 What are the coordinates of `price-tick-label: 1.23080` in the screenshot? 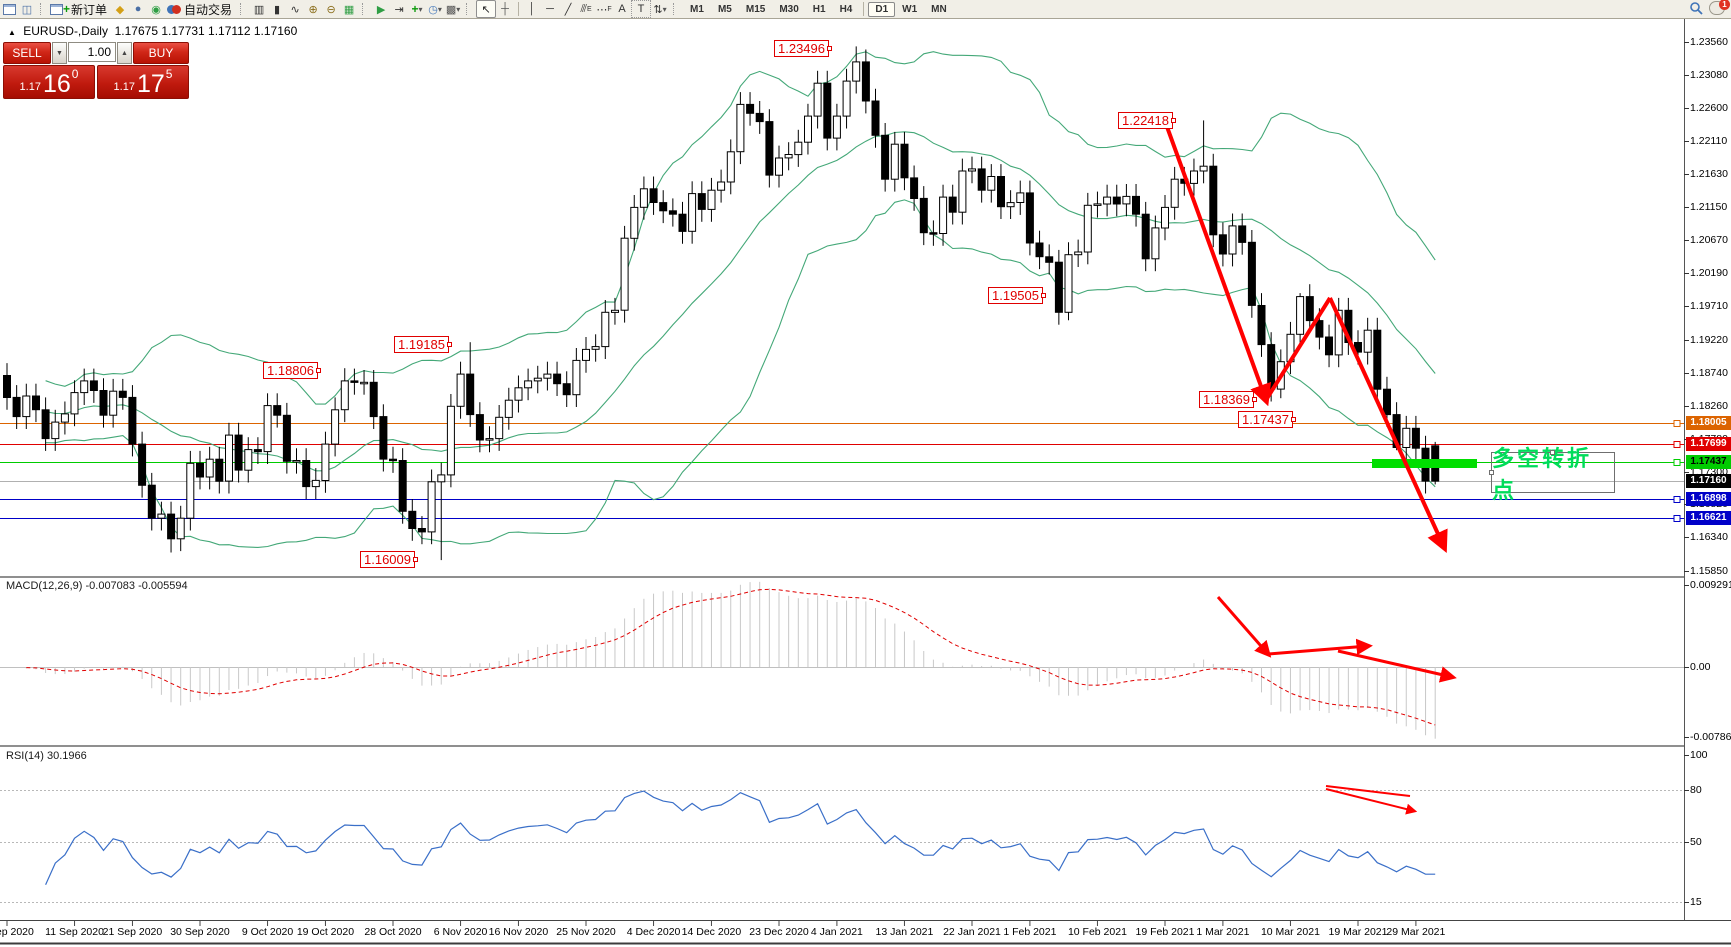 It's located at (1709, 74).